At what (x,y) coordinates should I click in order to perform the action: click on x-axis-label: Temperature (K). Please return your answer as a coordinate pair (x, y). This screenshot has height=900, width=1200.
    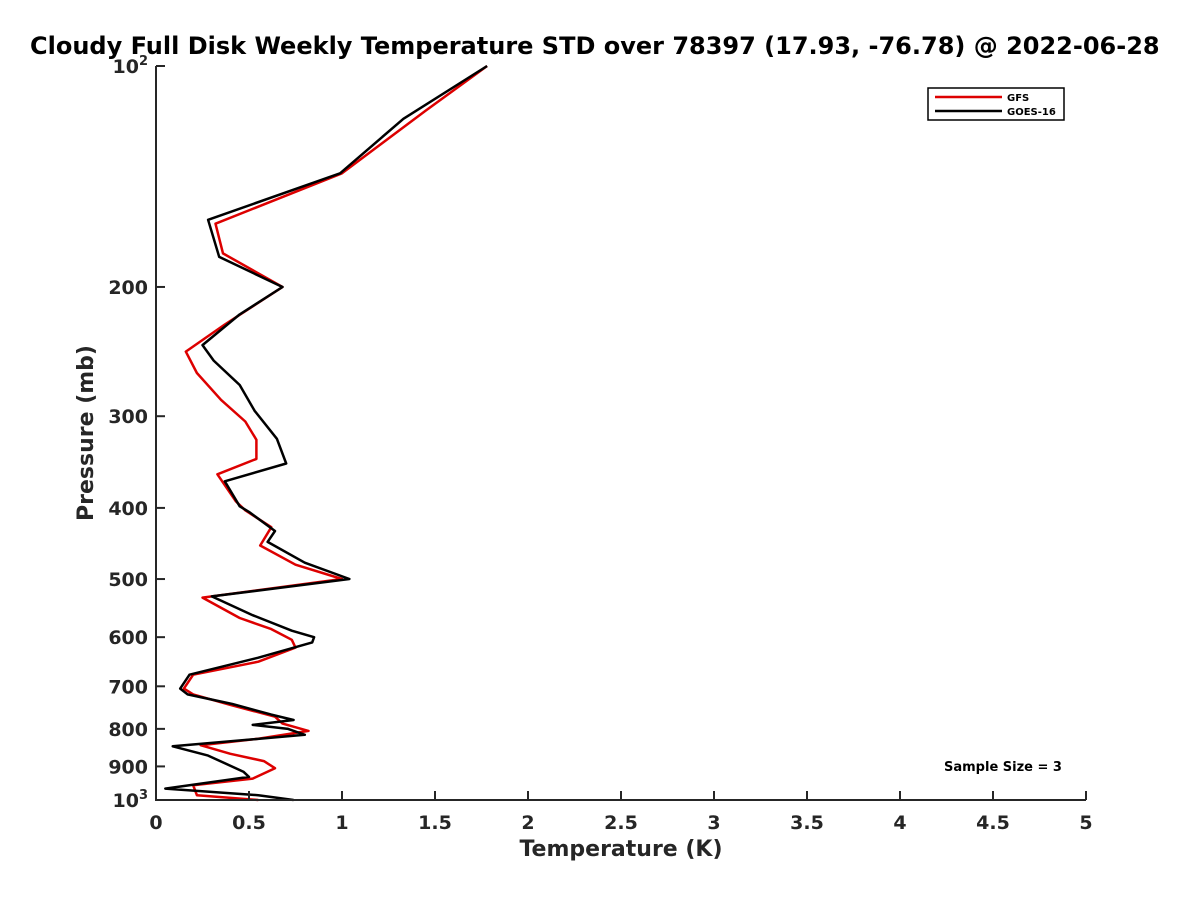
    Looking at the image, I should click on (620, 849).